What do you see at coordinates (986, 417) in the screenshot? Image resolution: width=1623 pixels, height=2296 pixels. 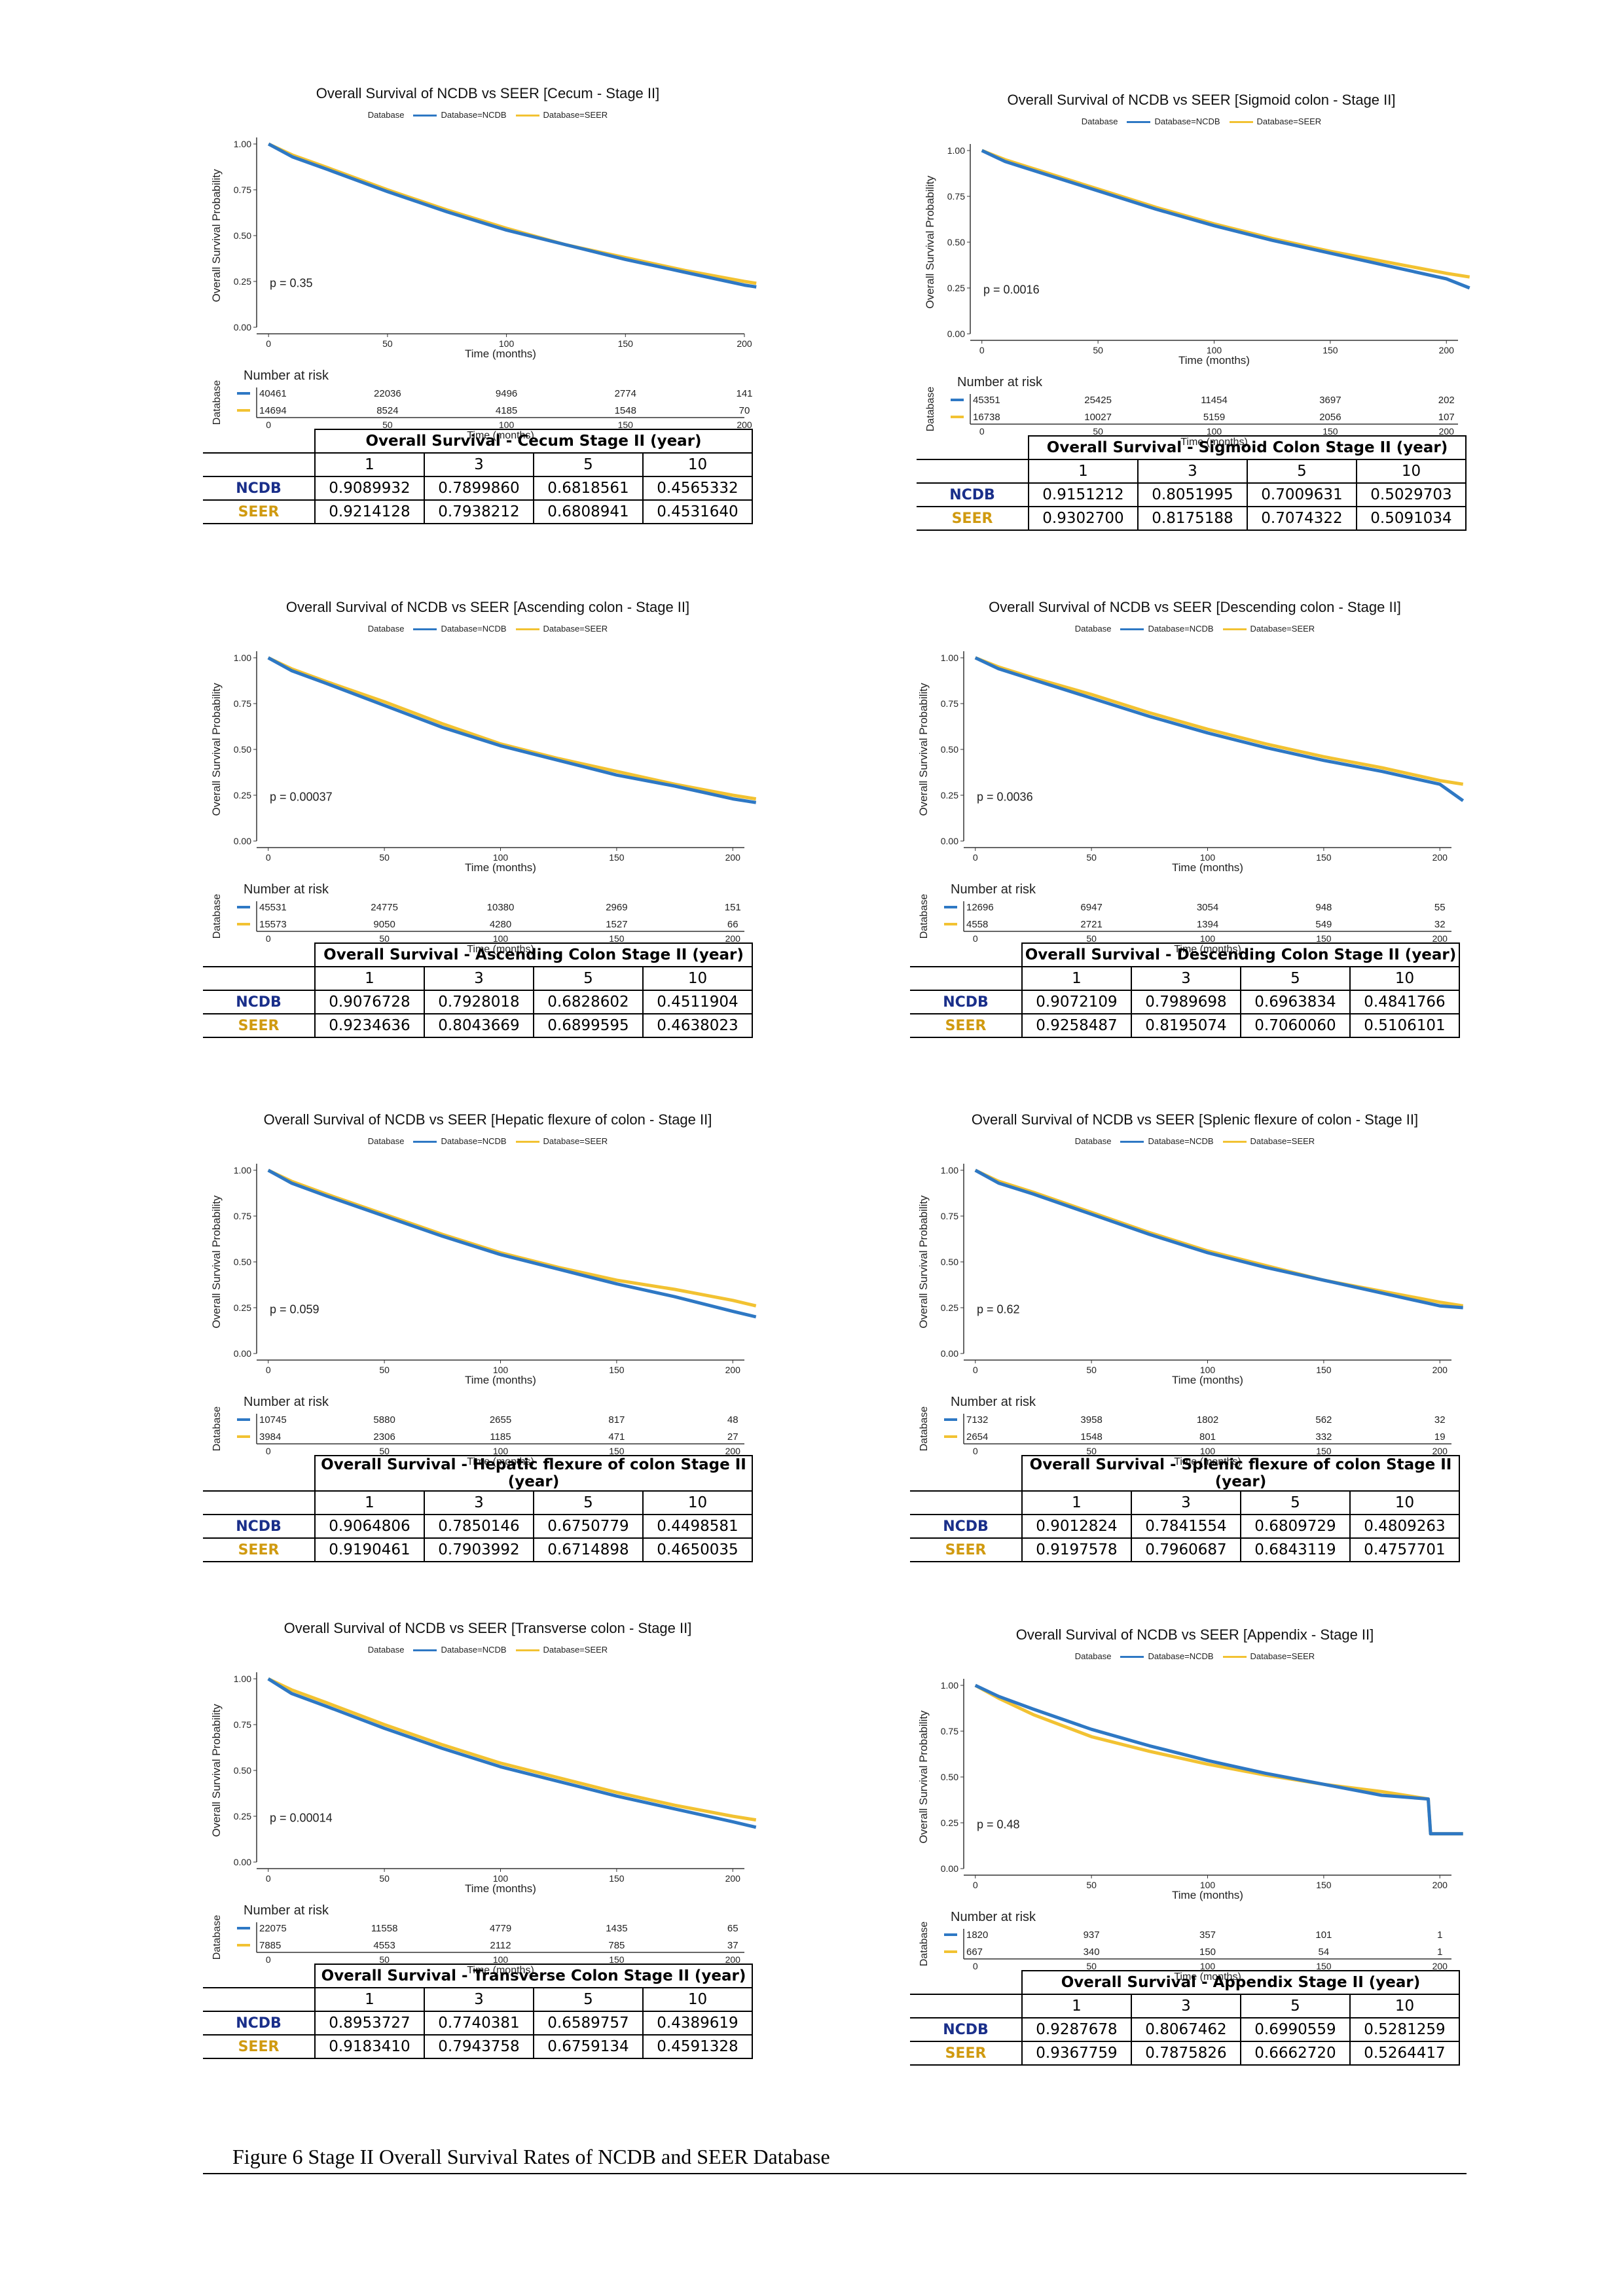 I see `risk-value: 16738` at bounding box center [986, 417].